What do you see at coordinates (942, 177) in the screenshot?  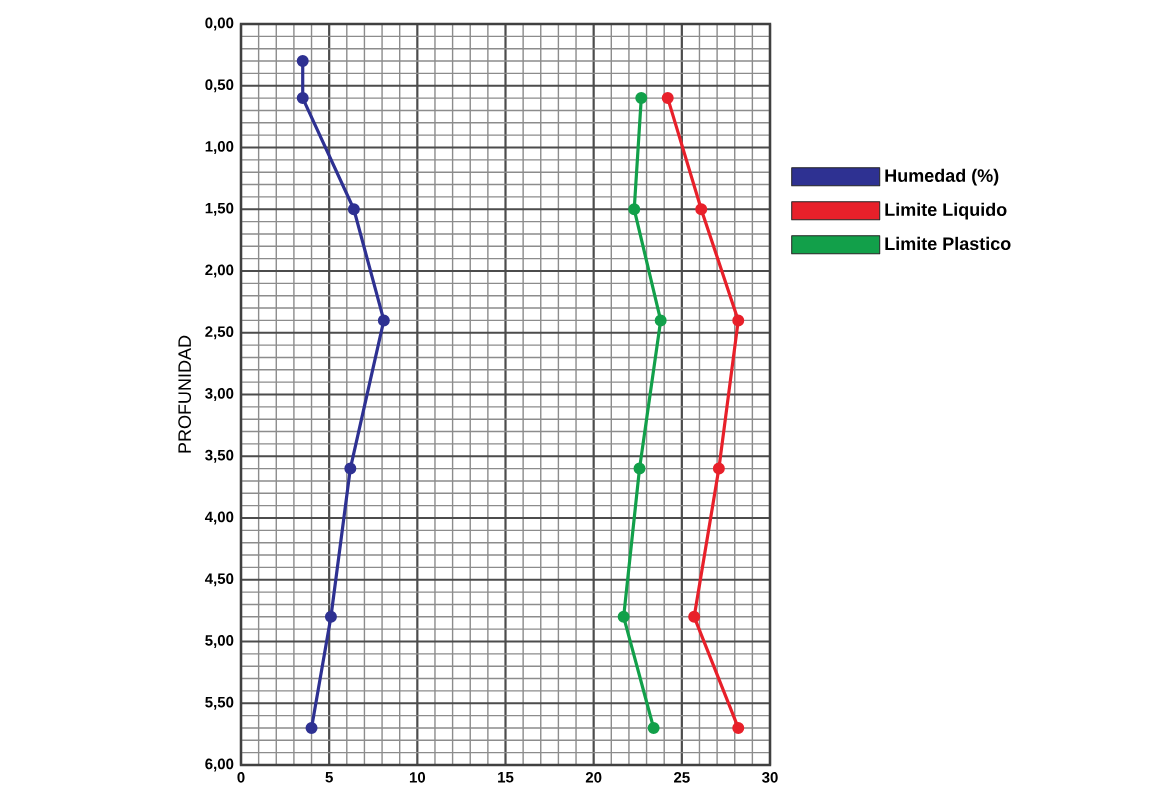 I see `legend-label: Humedad (%)` at bounding box center [942, 177].